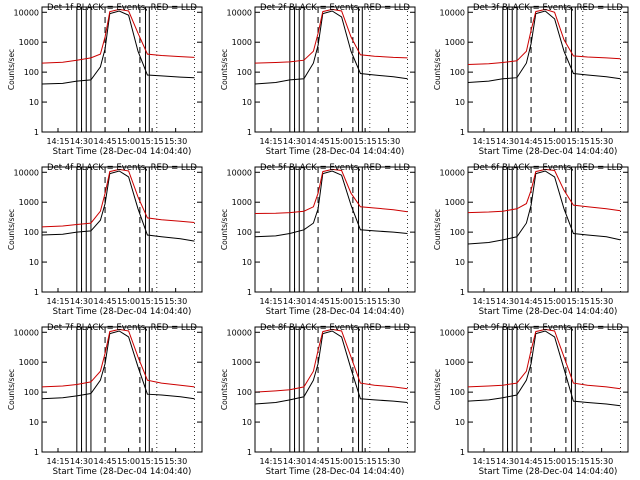  Describe the element at coordinates (335, 328) in the screenshot. I see `panel-title: Det 8f BLACK = Events, RED = LLD` at that location.